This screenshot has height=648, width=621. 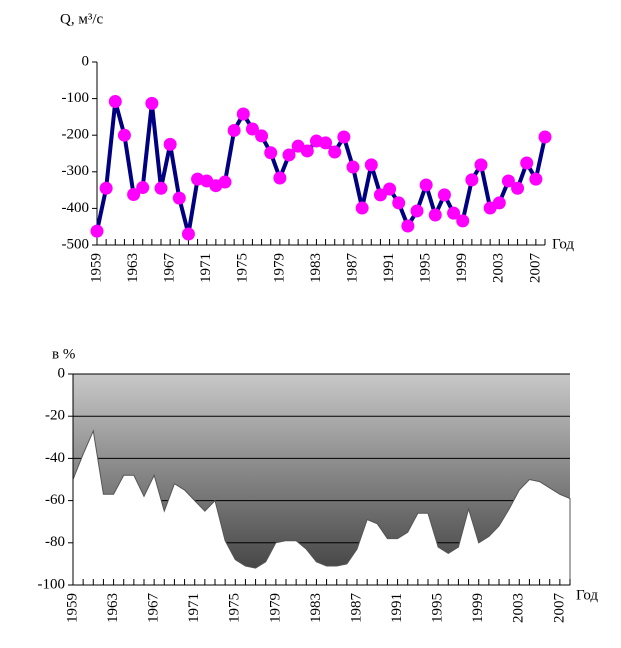 I want to click on y-tick-label: -300, so click(x=76, y=171).